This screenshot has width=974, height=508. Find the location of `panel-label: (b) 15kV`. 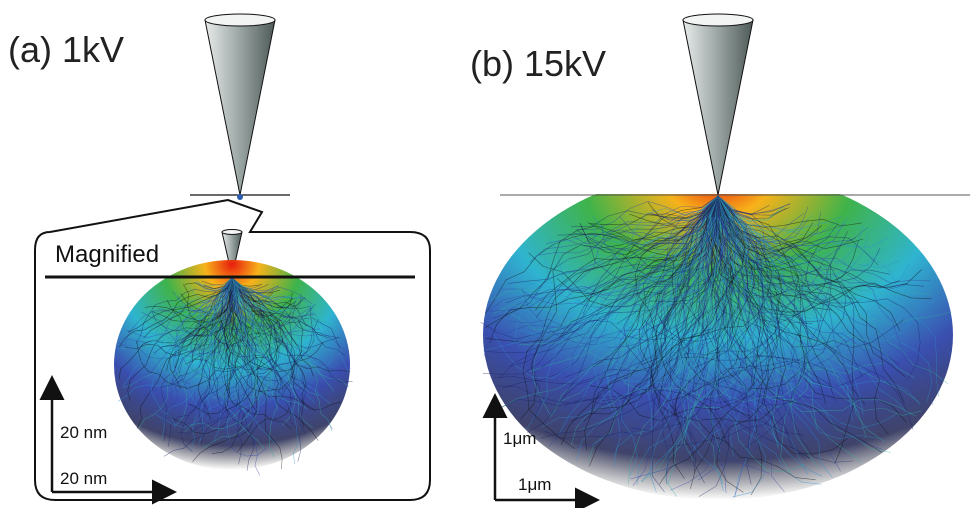

panel-label: (b) 15kV is located at coordinates (538, 63).